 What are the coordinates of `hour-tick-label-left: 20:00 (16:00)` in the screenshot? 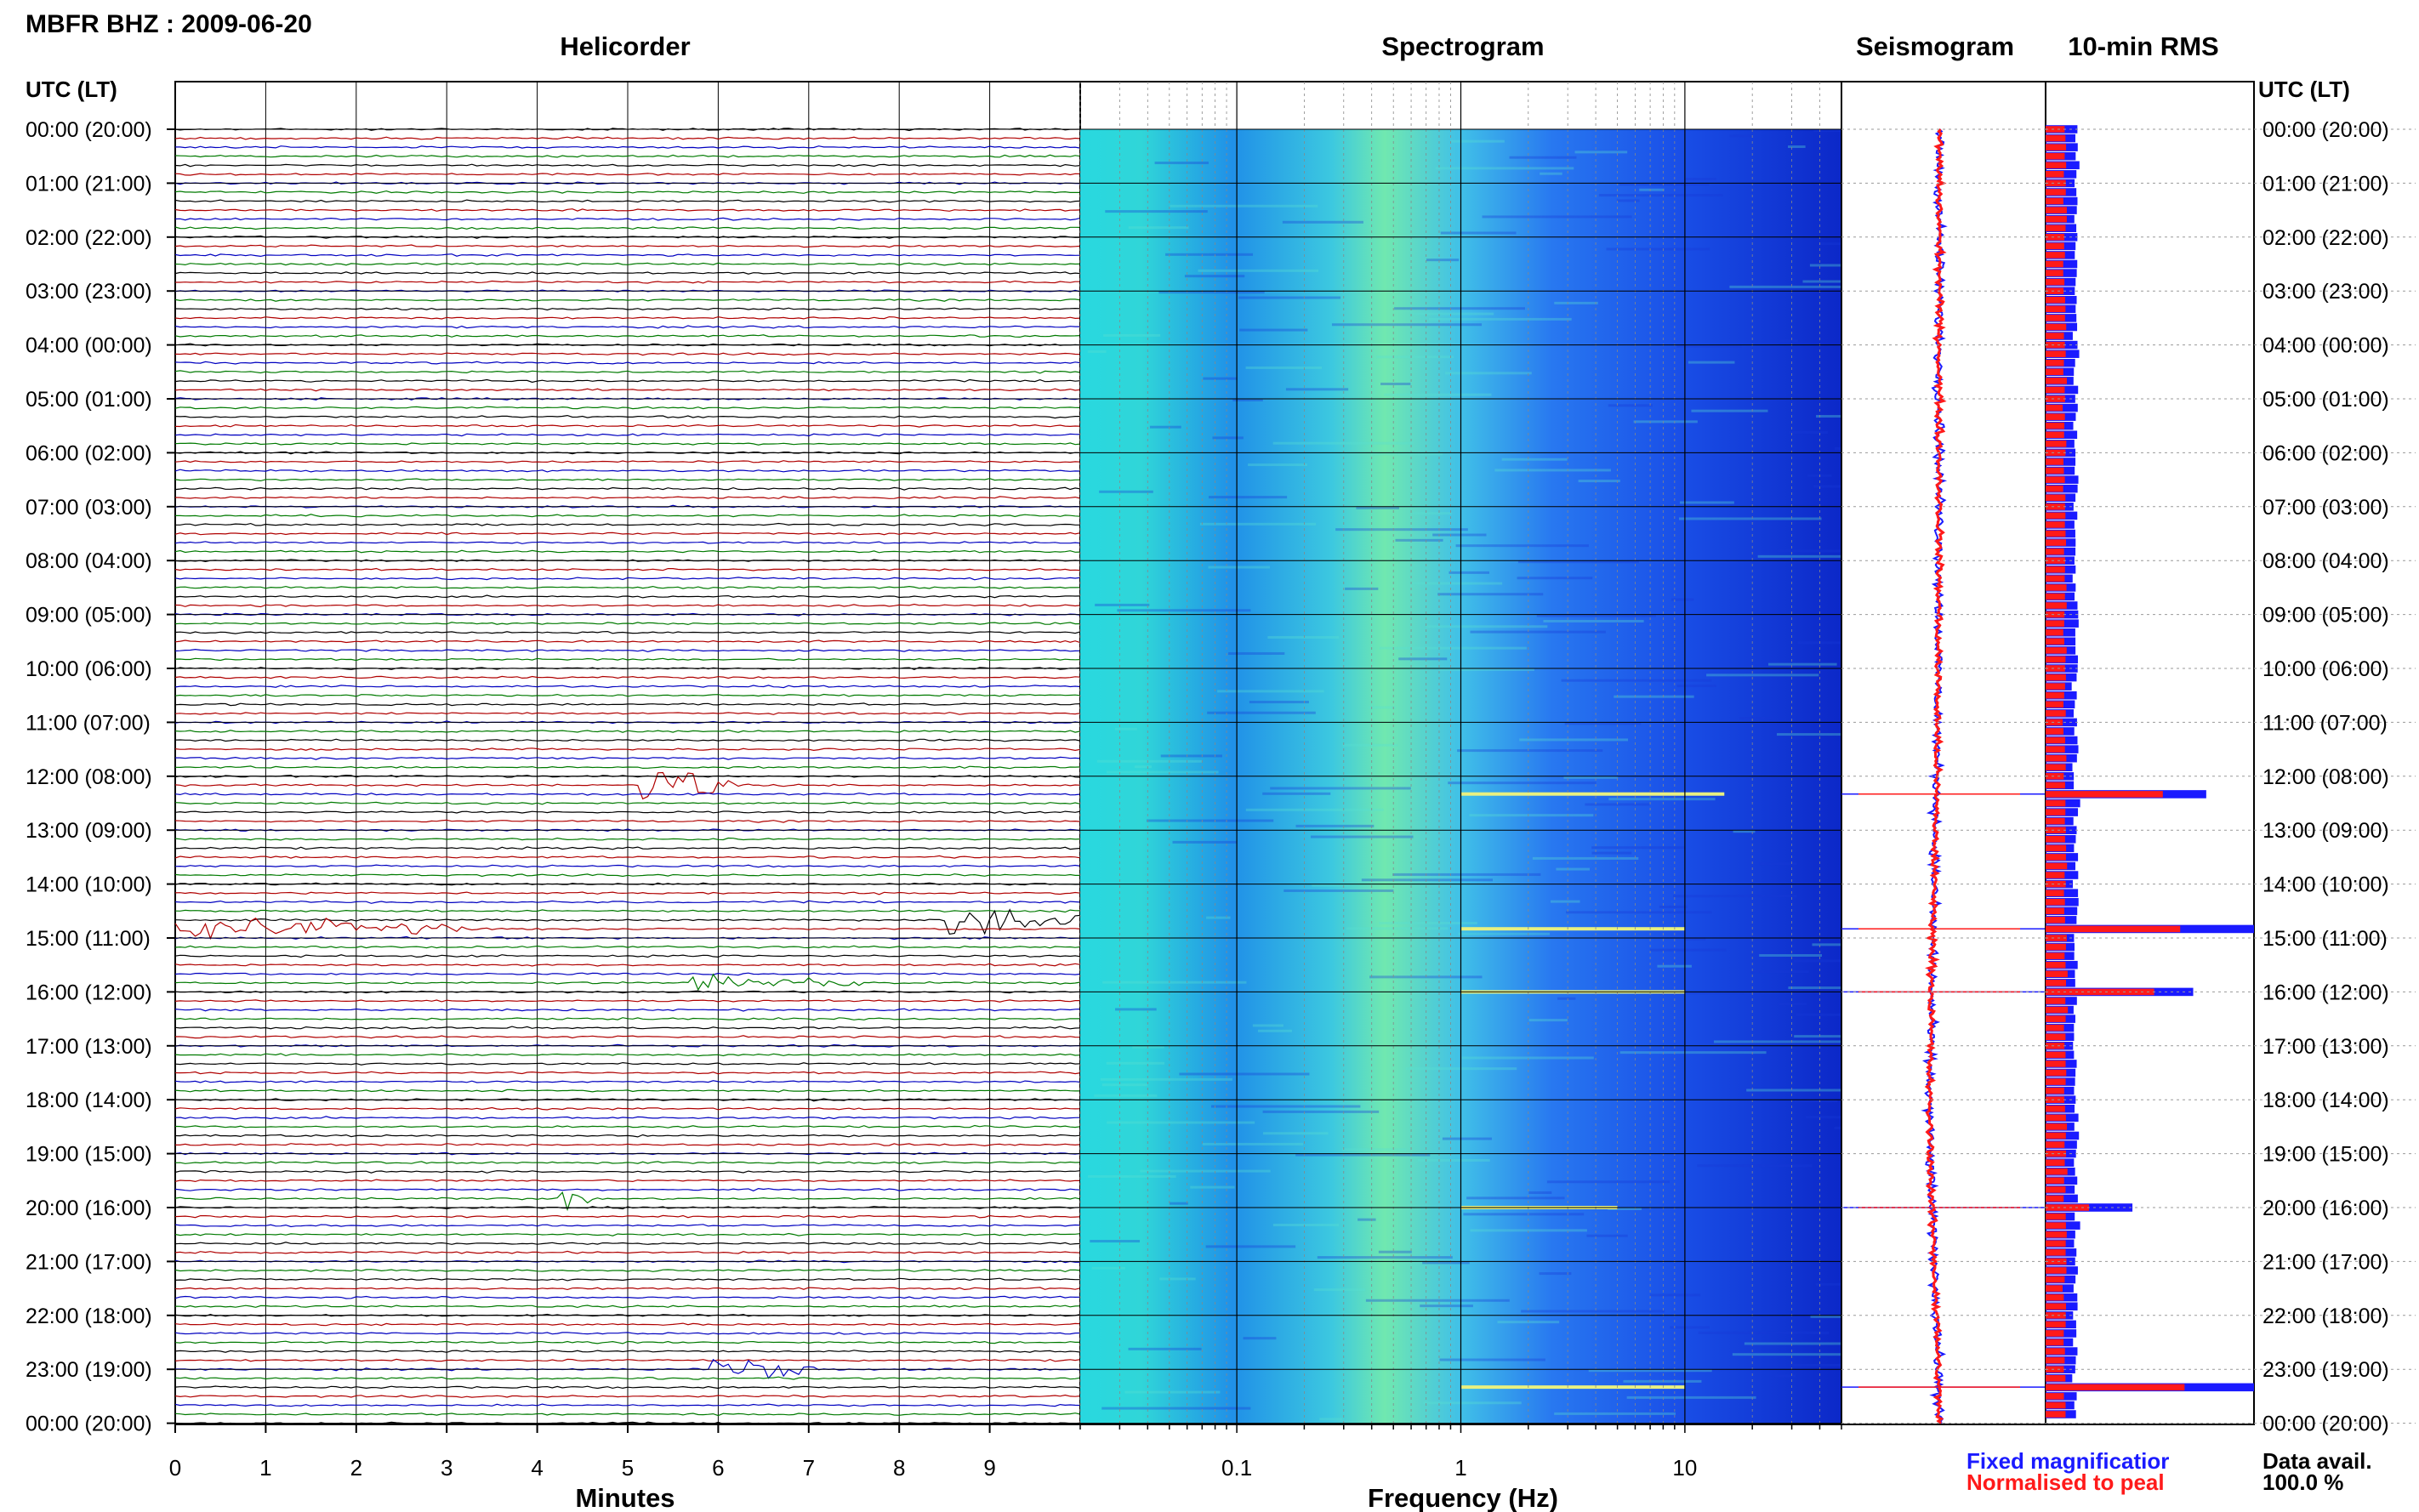 It's located at (89, 1208).